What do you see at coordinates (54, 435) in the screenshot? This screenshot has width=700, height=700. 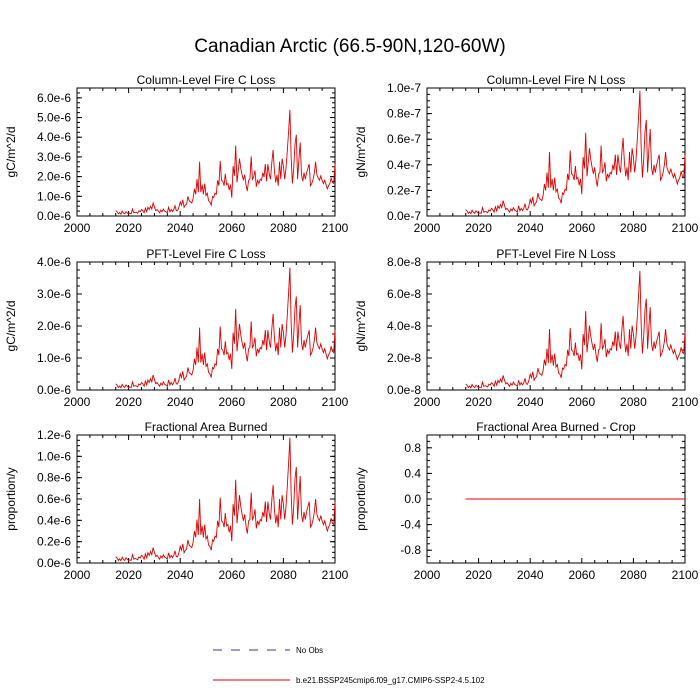 I see `y-tick-label: 1.2e-6` at bounding box center [54, 435].